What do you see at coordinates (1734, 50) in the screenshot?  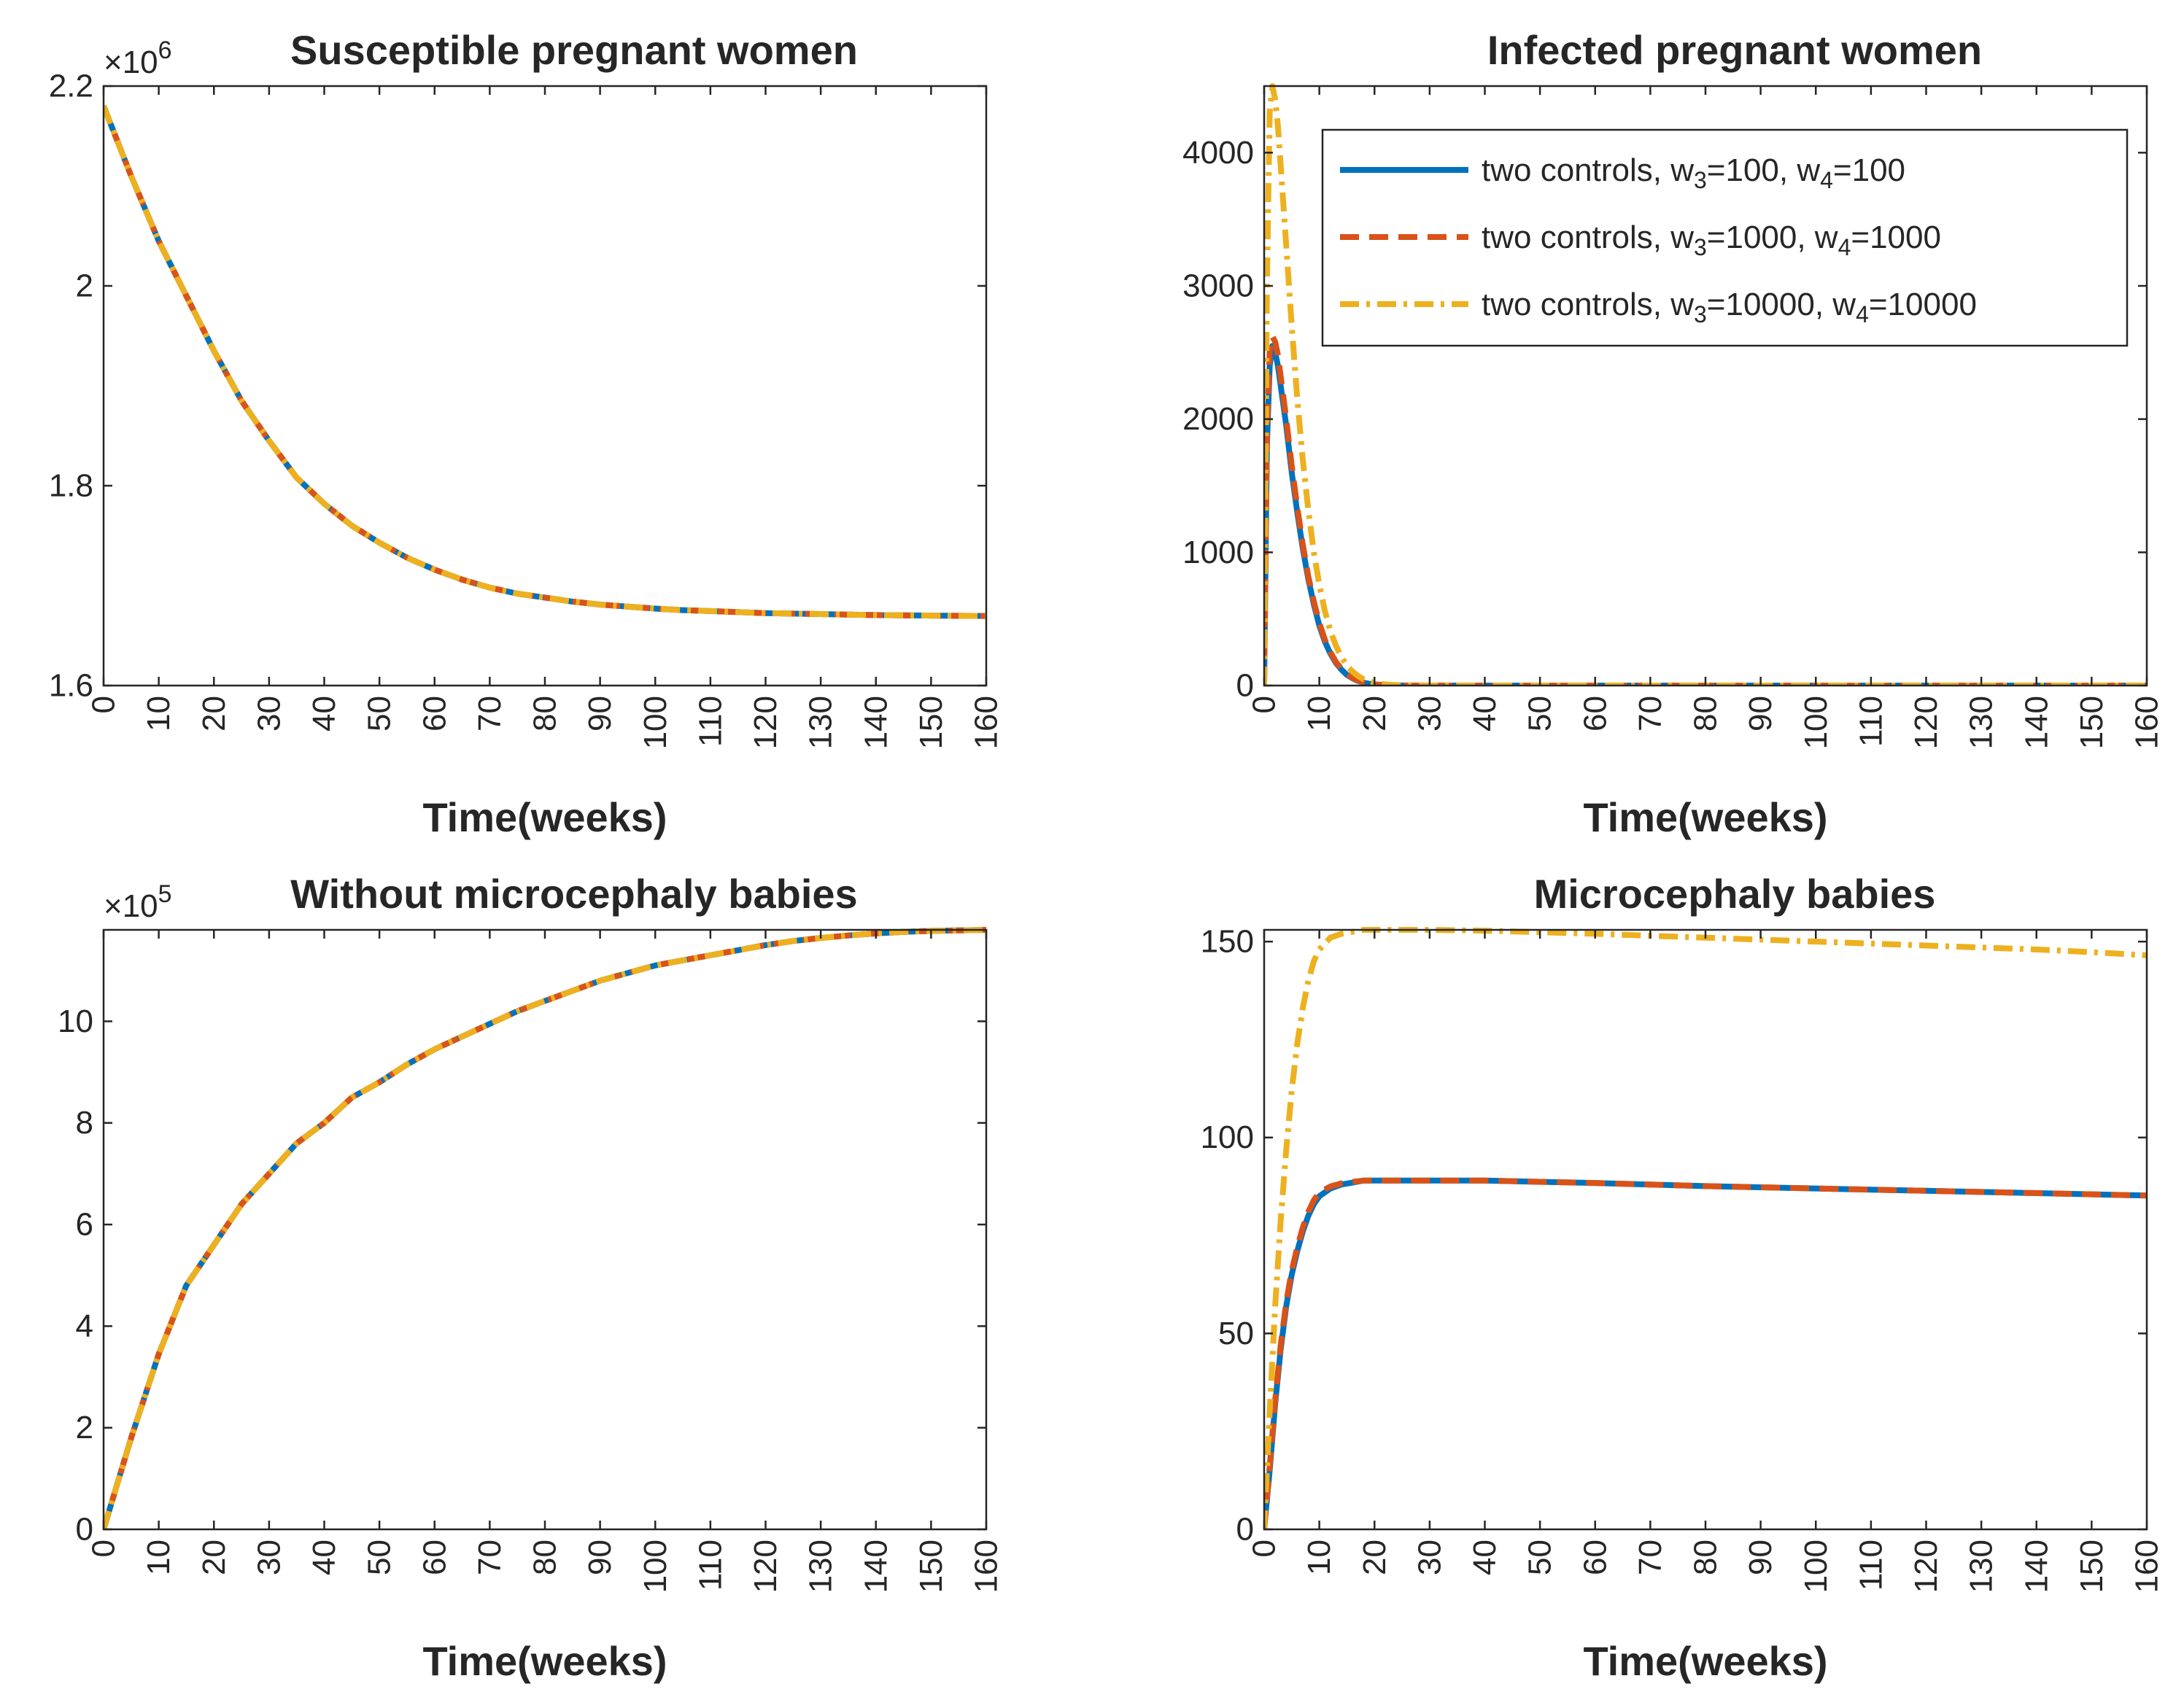 I see `chart-title: Infected pregnant women` at bounding box center [1734, 50].